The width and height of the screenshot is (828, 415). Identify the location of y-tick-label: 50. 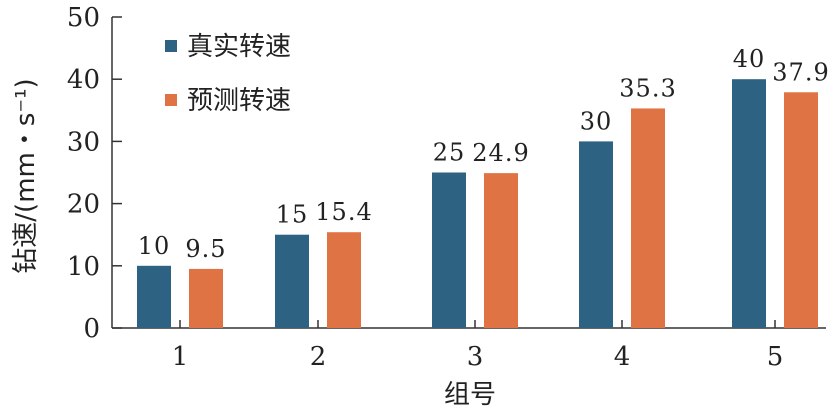
(83, 18).